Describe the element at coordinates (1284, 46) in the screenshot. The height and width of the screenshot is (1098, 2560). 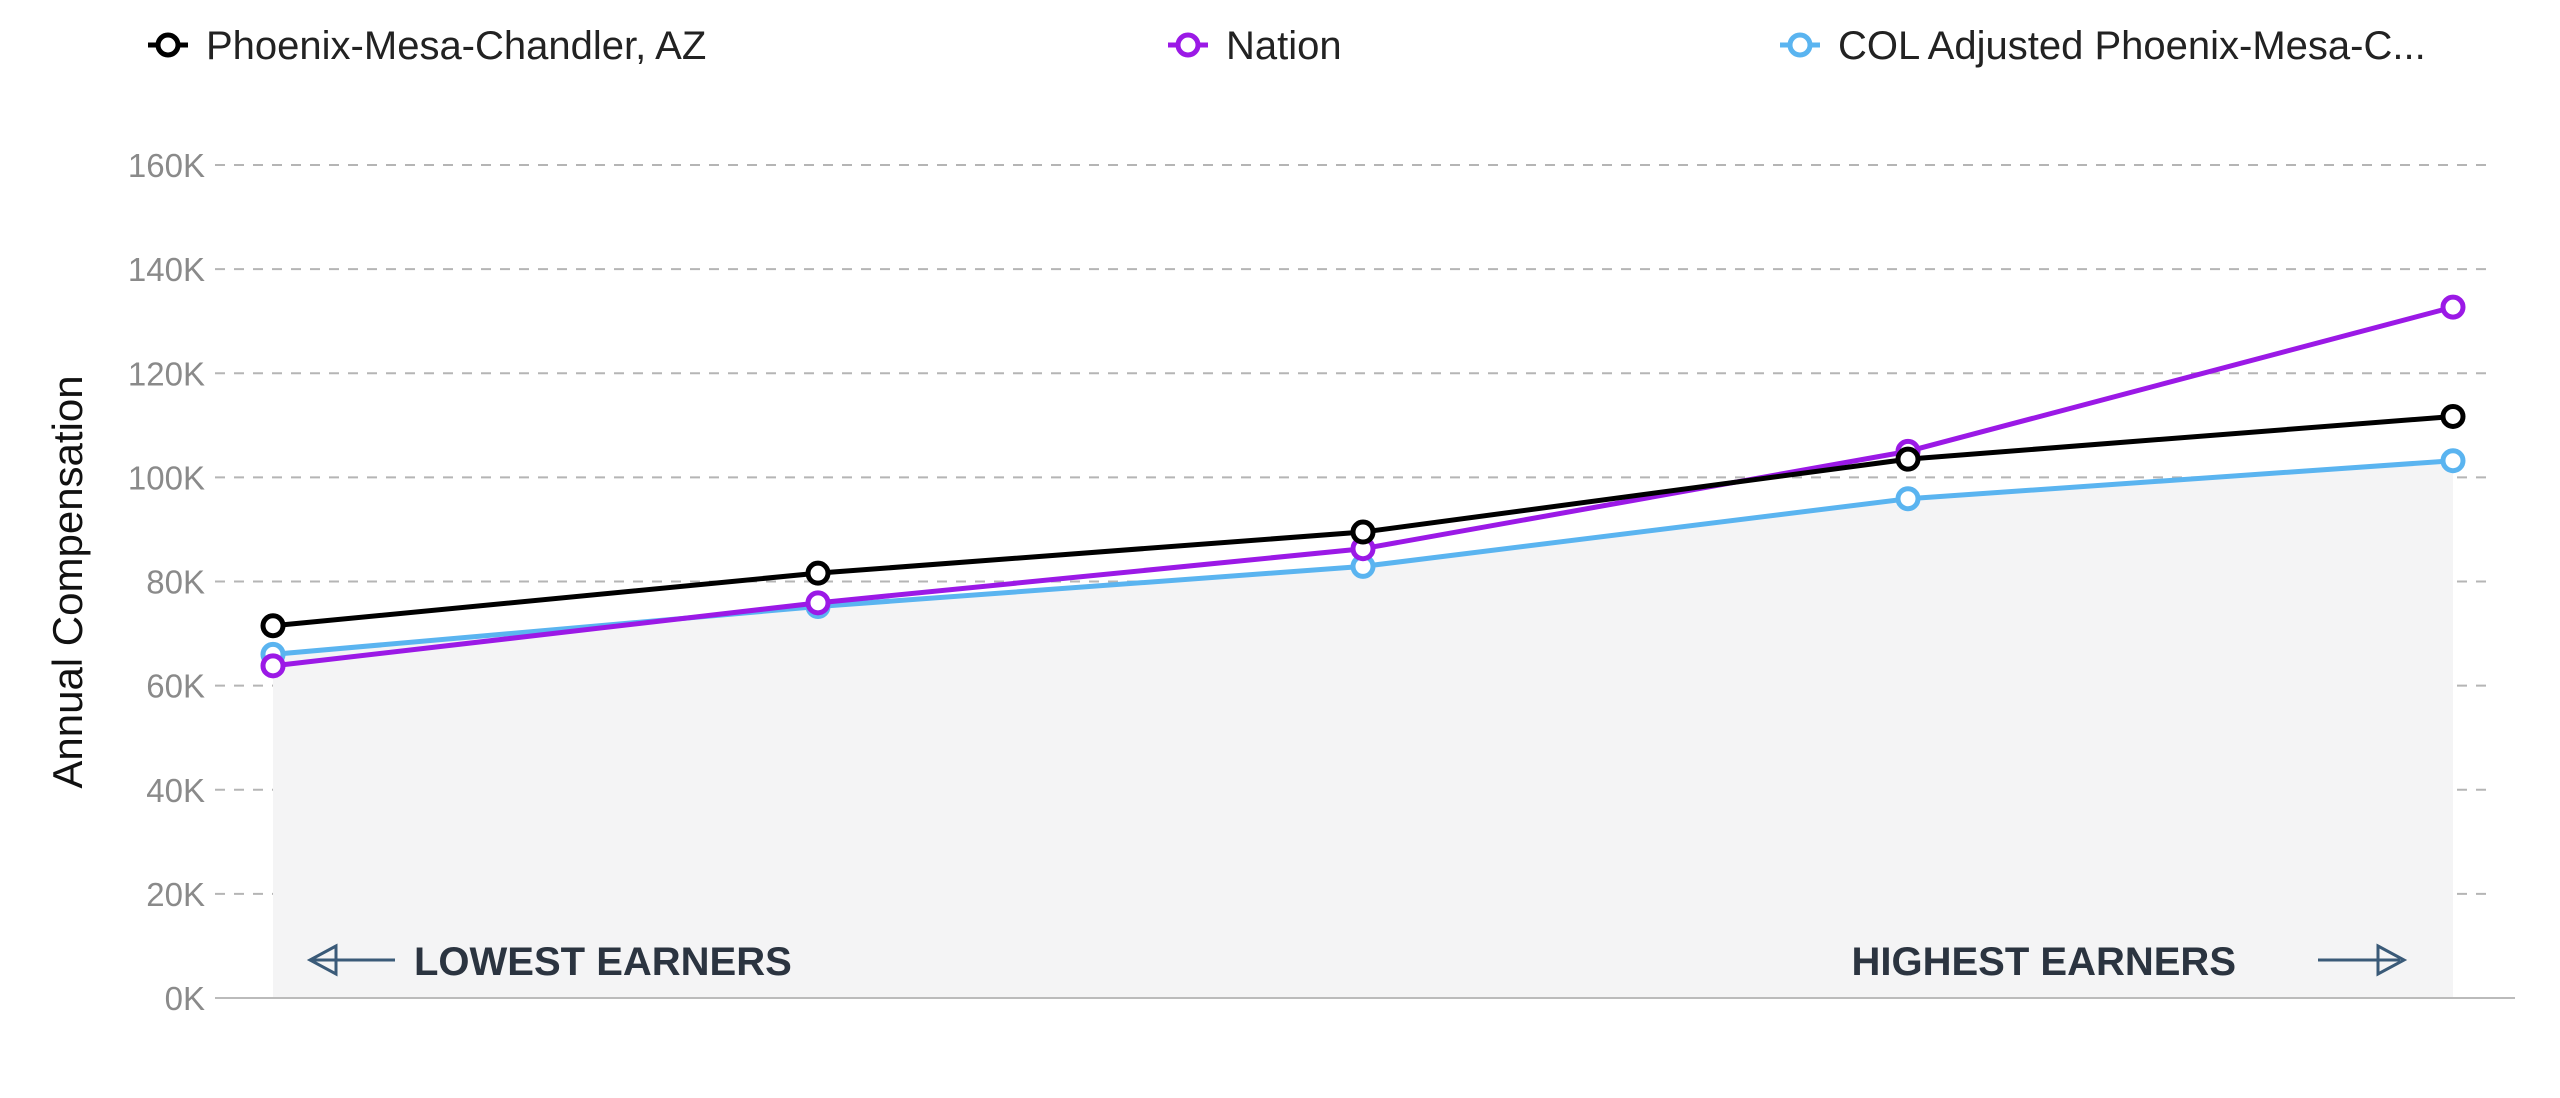
I see `legend-label: Nation` at that location.